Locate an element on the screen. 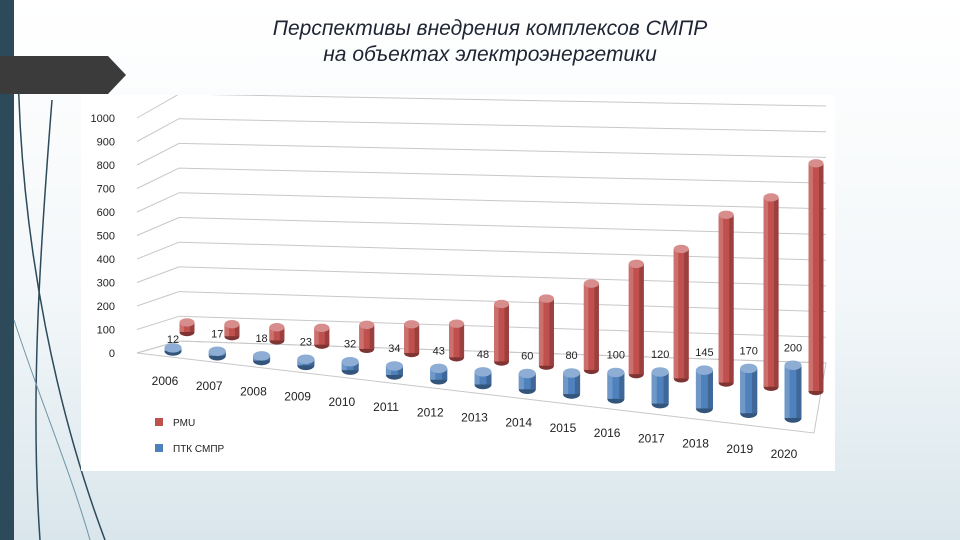  bar-pmu-2016 is located at coordinates (636, 319).